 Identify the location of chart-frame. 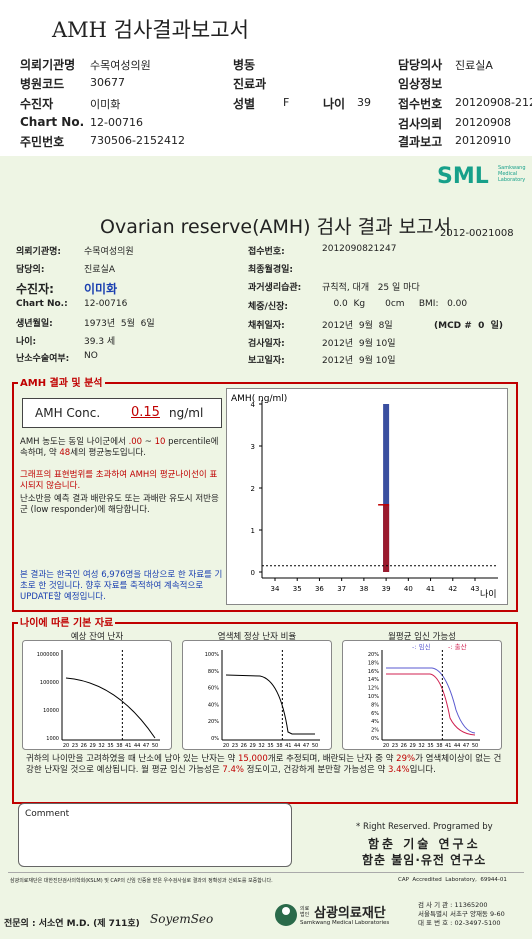
(367, 496).